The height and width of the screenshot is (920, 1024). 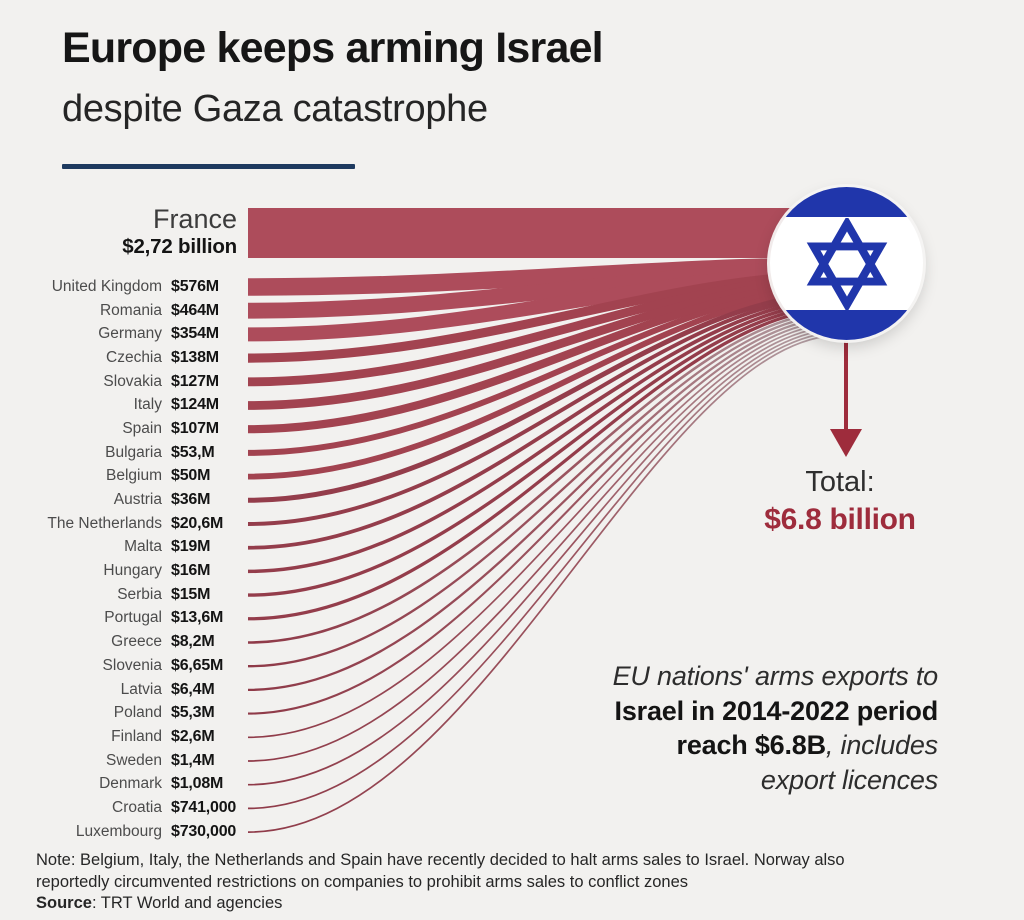 What do you see at coordinates (545, 356) in the screenshot?
I see `flow-spain` at bounding box center [545, 356].